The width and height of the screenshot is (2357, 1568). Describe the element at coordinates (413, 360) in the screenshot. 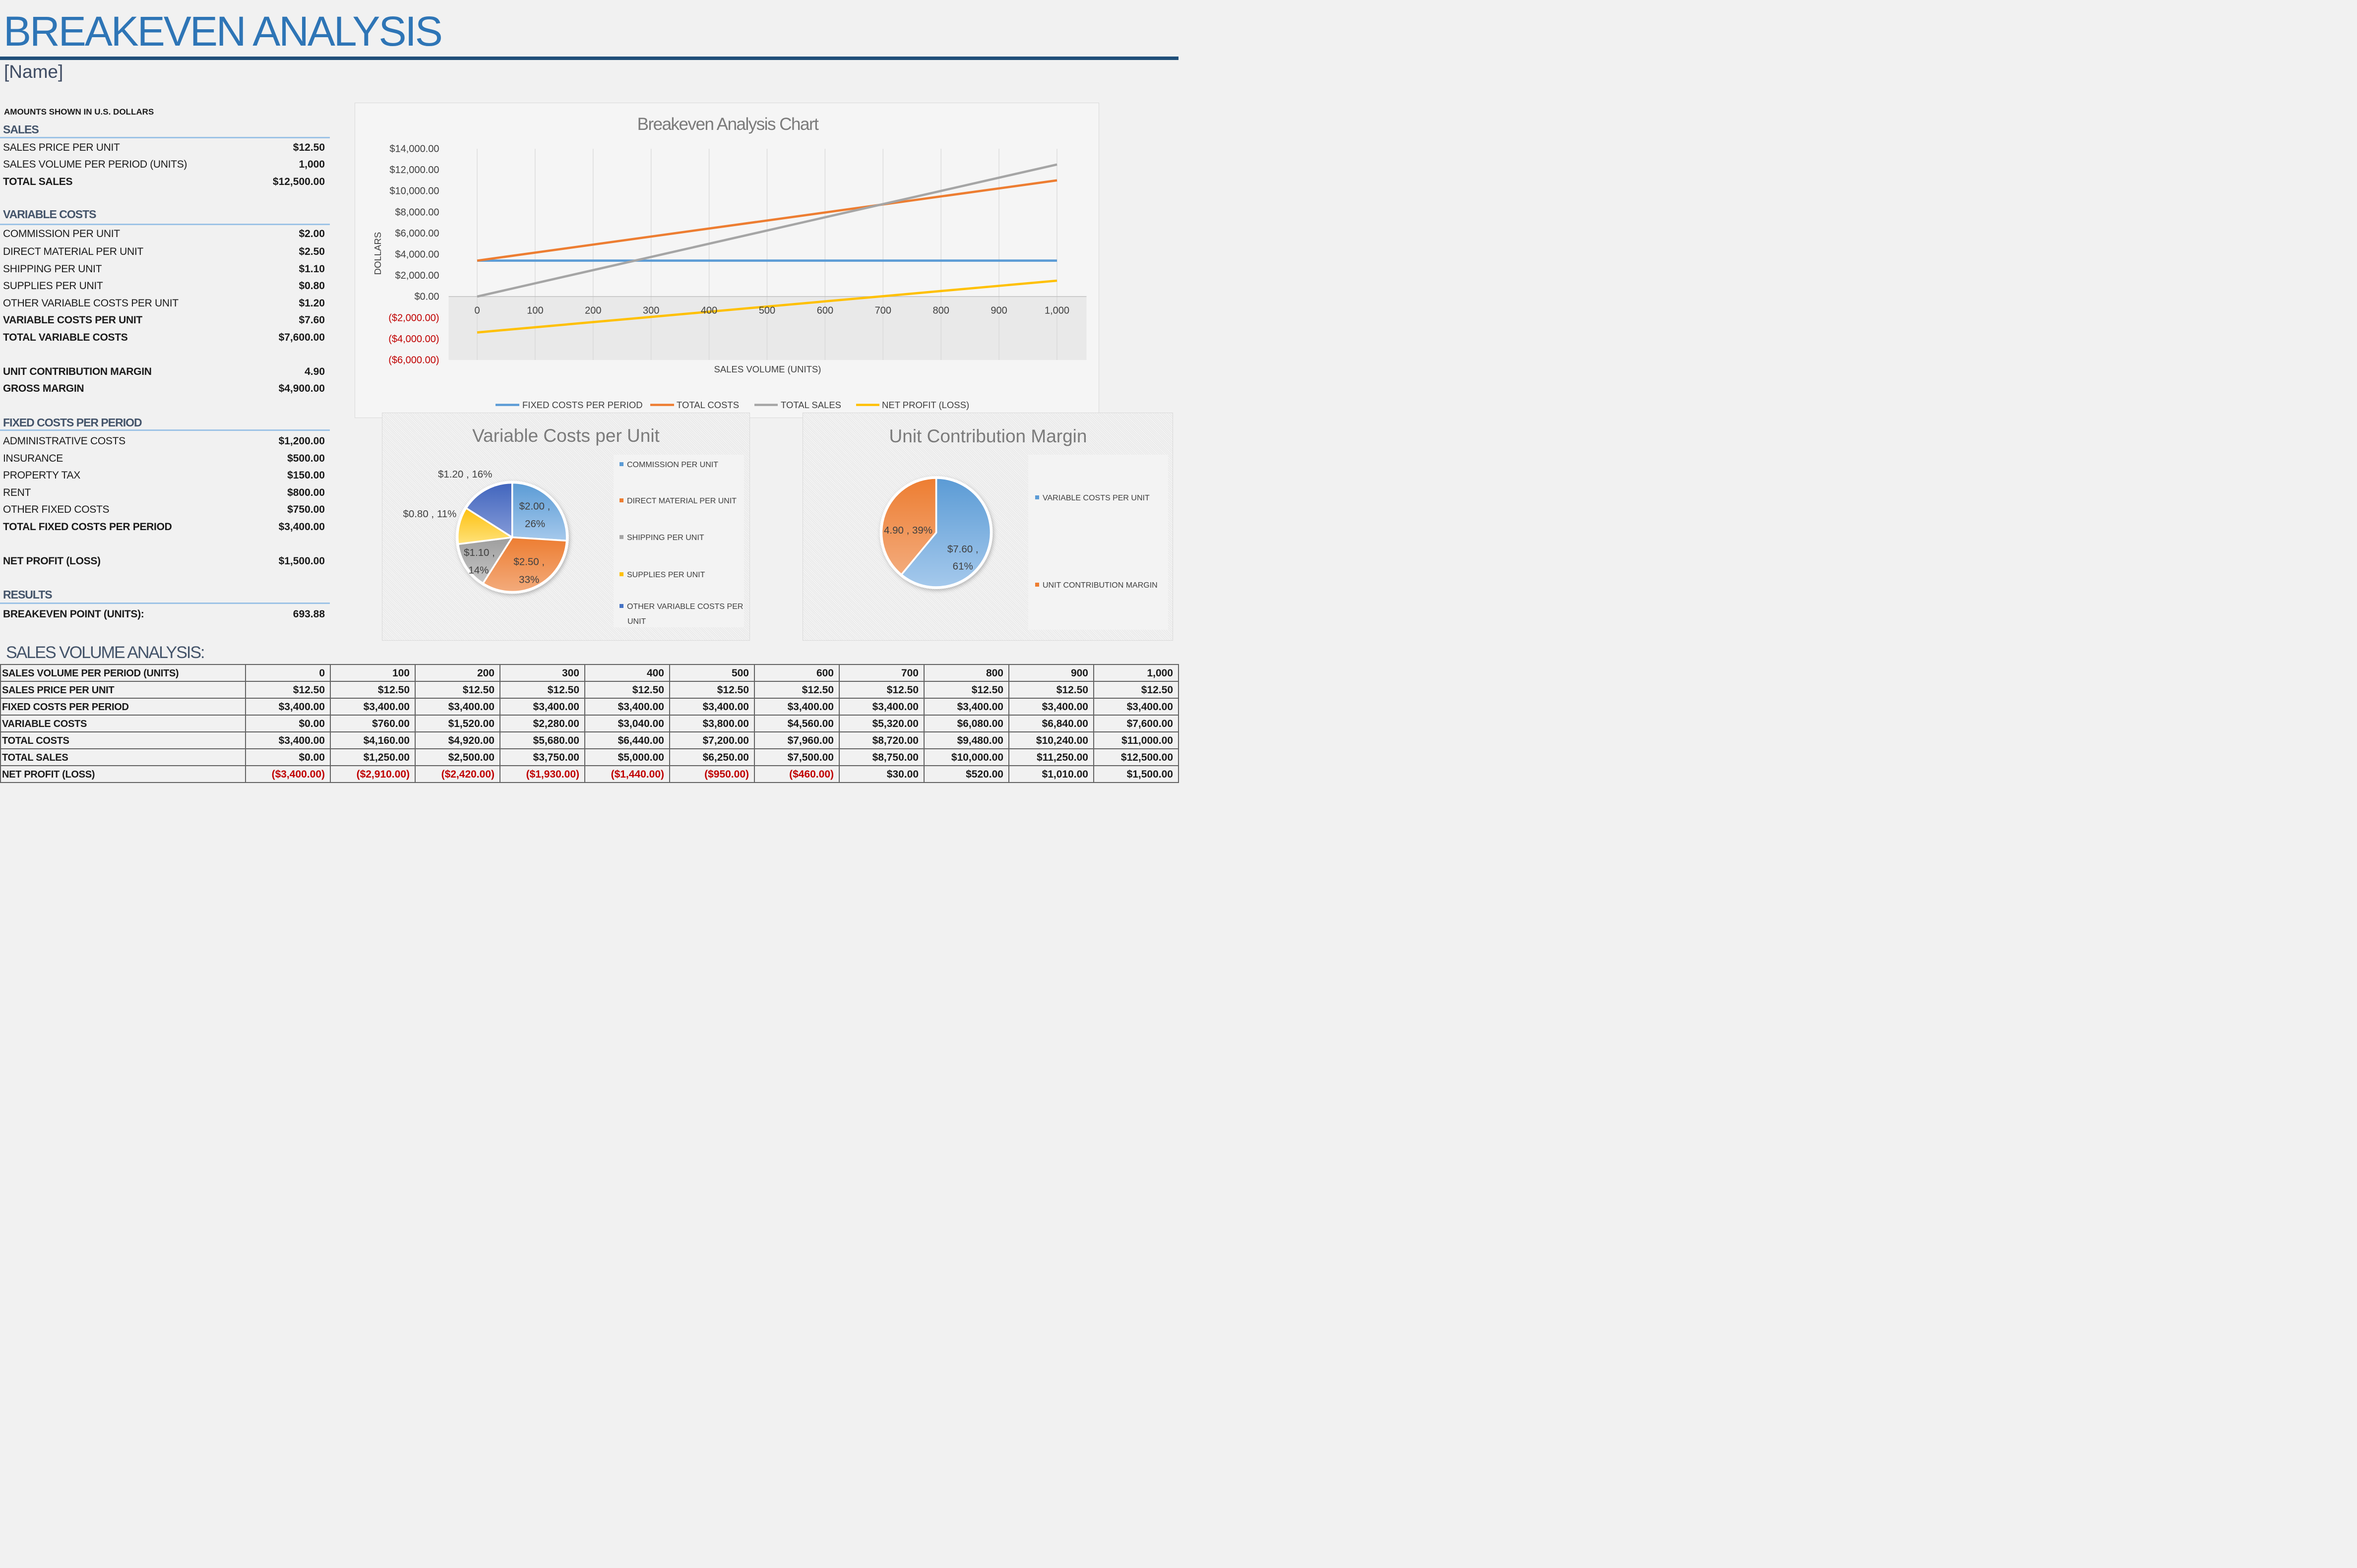

I see `svg-text: ($6,000.00)` at that location.